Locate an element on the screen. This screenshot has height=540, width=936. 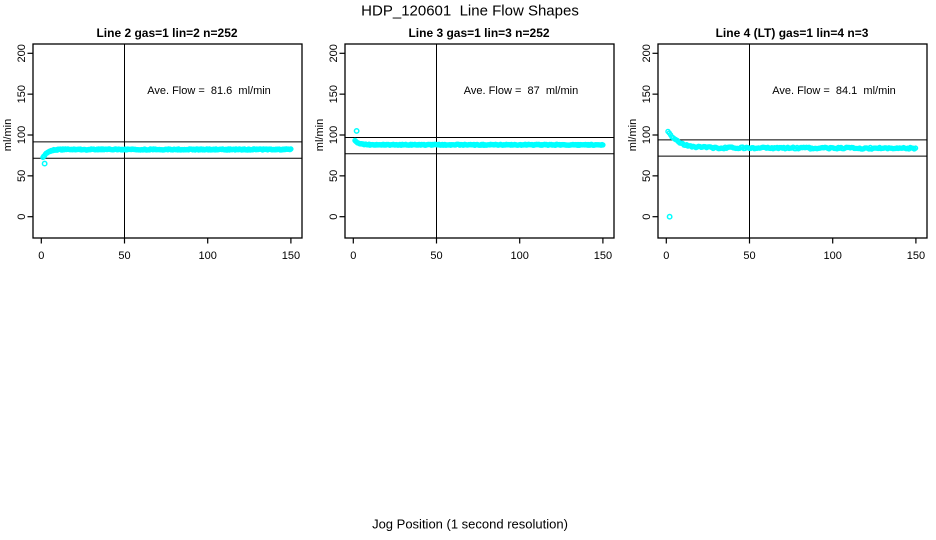
x-axis-label: Jog Position (1 second resolution) is located at coordinates (470, 524).